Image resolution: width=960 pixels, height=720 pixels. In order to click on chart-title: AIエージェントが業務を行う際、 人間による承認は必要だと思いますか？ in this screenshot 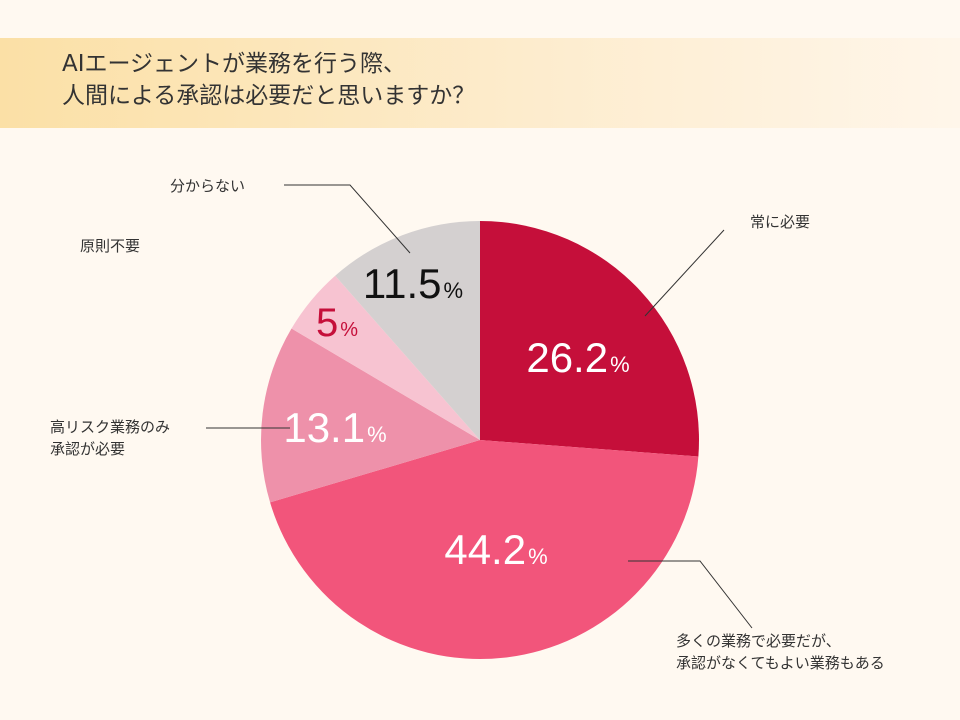, I will do `click(412, 80)`.